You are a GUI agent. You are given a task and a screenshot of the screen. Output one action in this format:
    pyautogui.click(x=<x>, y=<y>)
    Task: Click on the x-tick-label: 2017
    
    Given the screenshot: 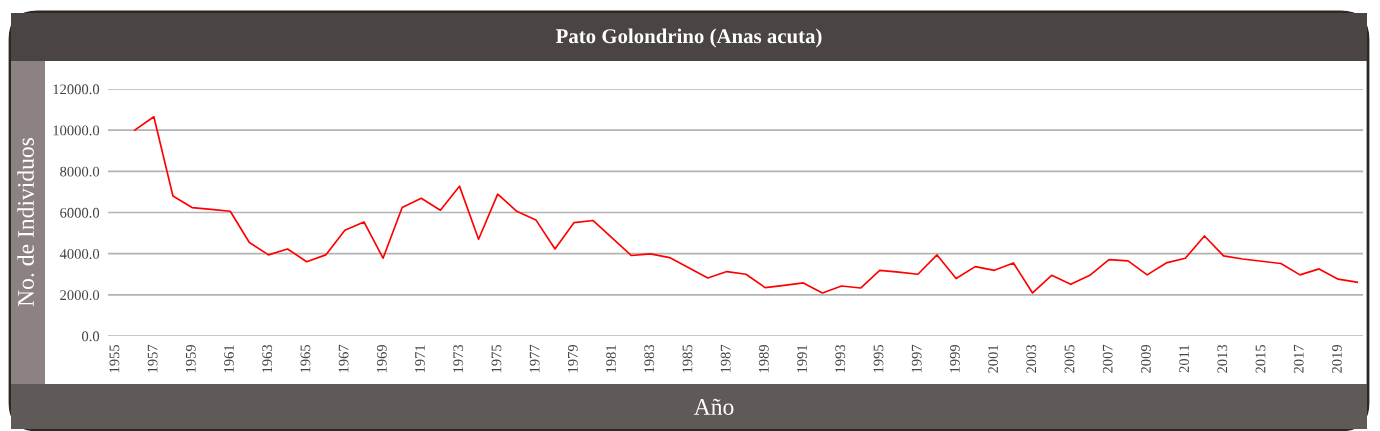 What is the action you would take?
    pyautogui.click(x=1298, y=358)
    